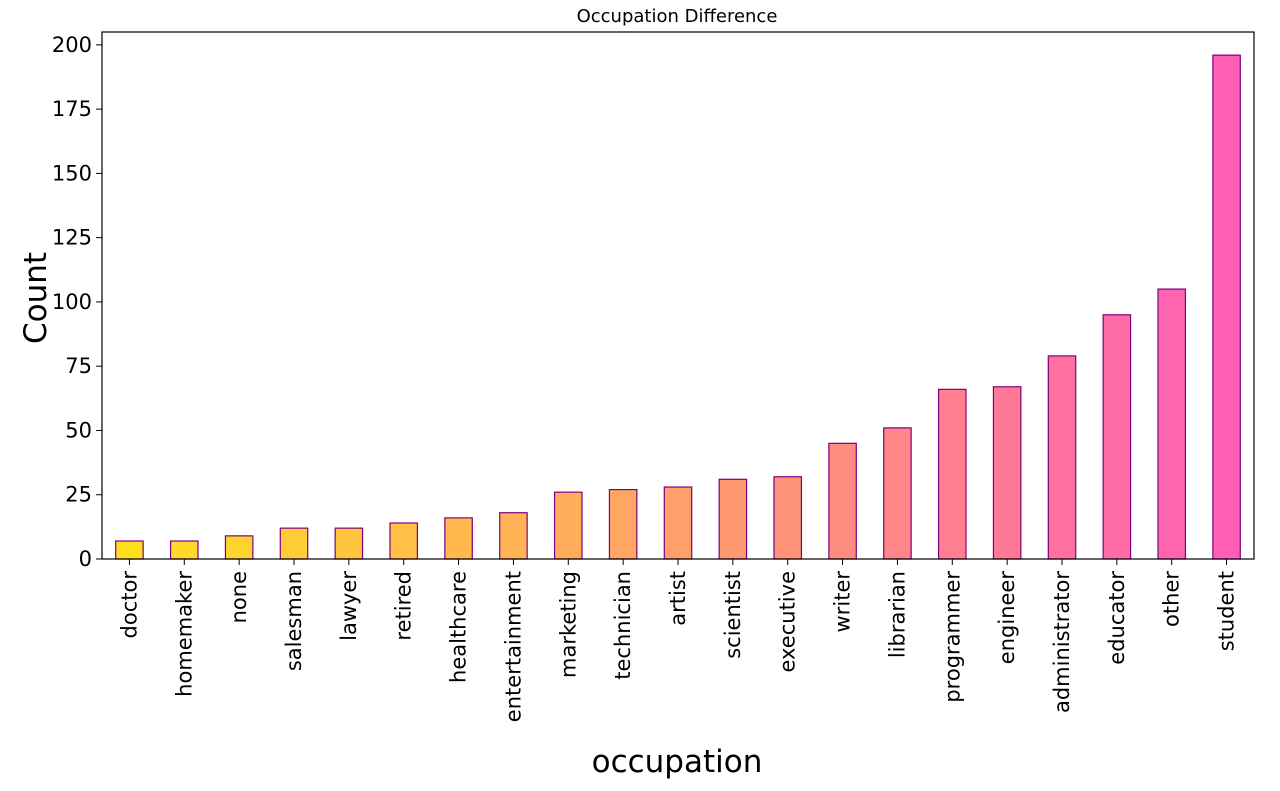  Describe the element at coordinates (78, 366) in the screenshot. I see `y-tick-label: 75` at that location.